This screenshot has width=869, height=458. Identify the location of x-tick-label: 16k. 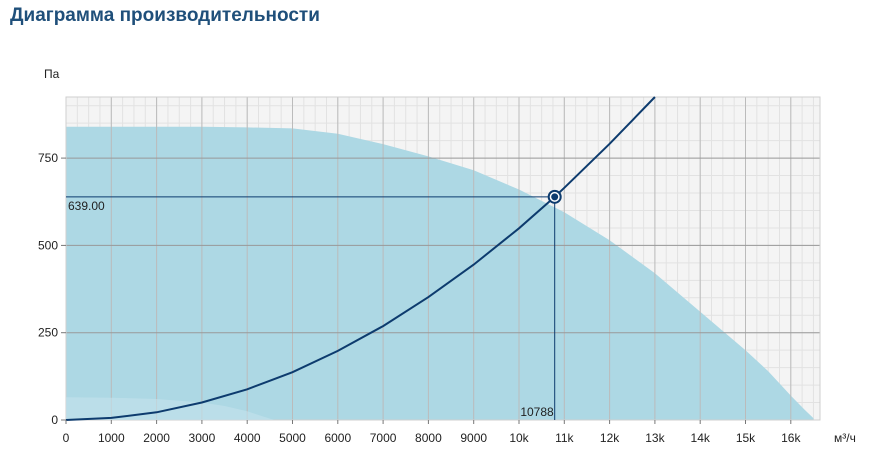
(791, 438).